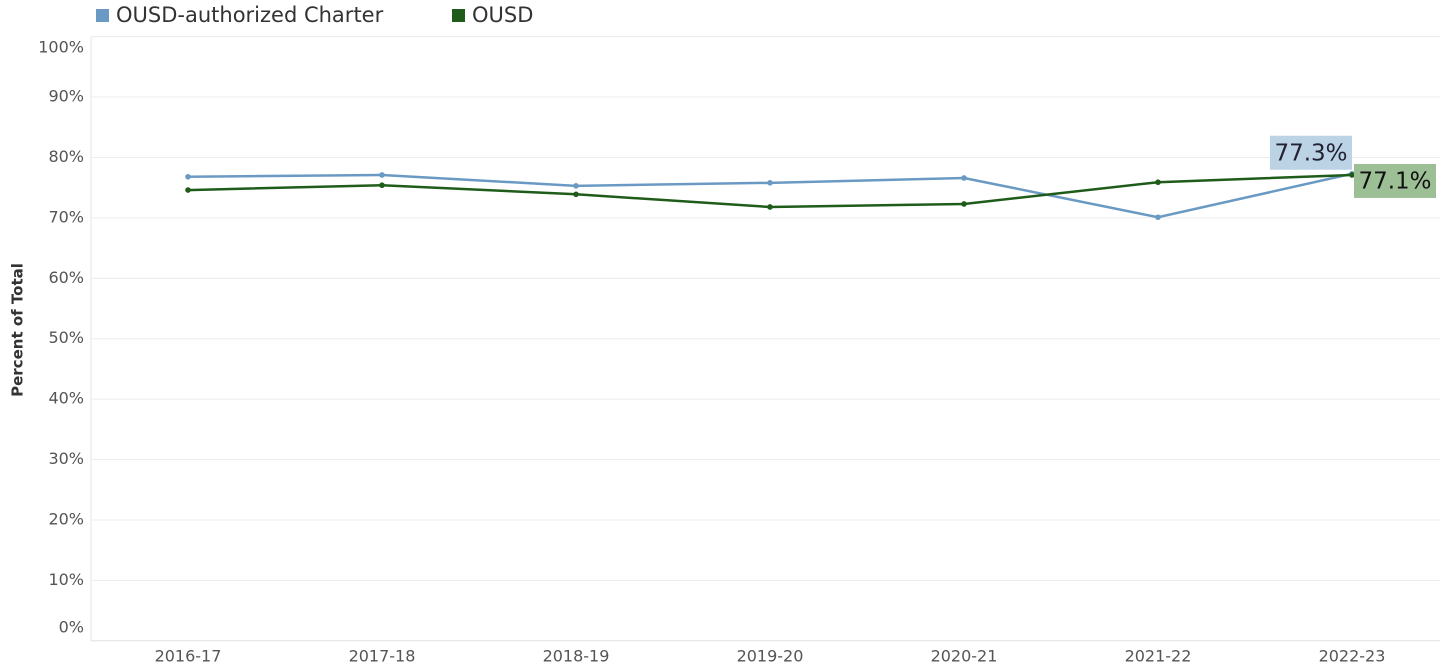 Image resolution: width=1446 pixels, height=667 pixels. Describe the element at coordinates (964, 656) in the screenshot. I see `x-tick-label: 2020-21` at that location.